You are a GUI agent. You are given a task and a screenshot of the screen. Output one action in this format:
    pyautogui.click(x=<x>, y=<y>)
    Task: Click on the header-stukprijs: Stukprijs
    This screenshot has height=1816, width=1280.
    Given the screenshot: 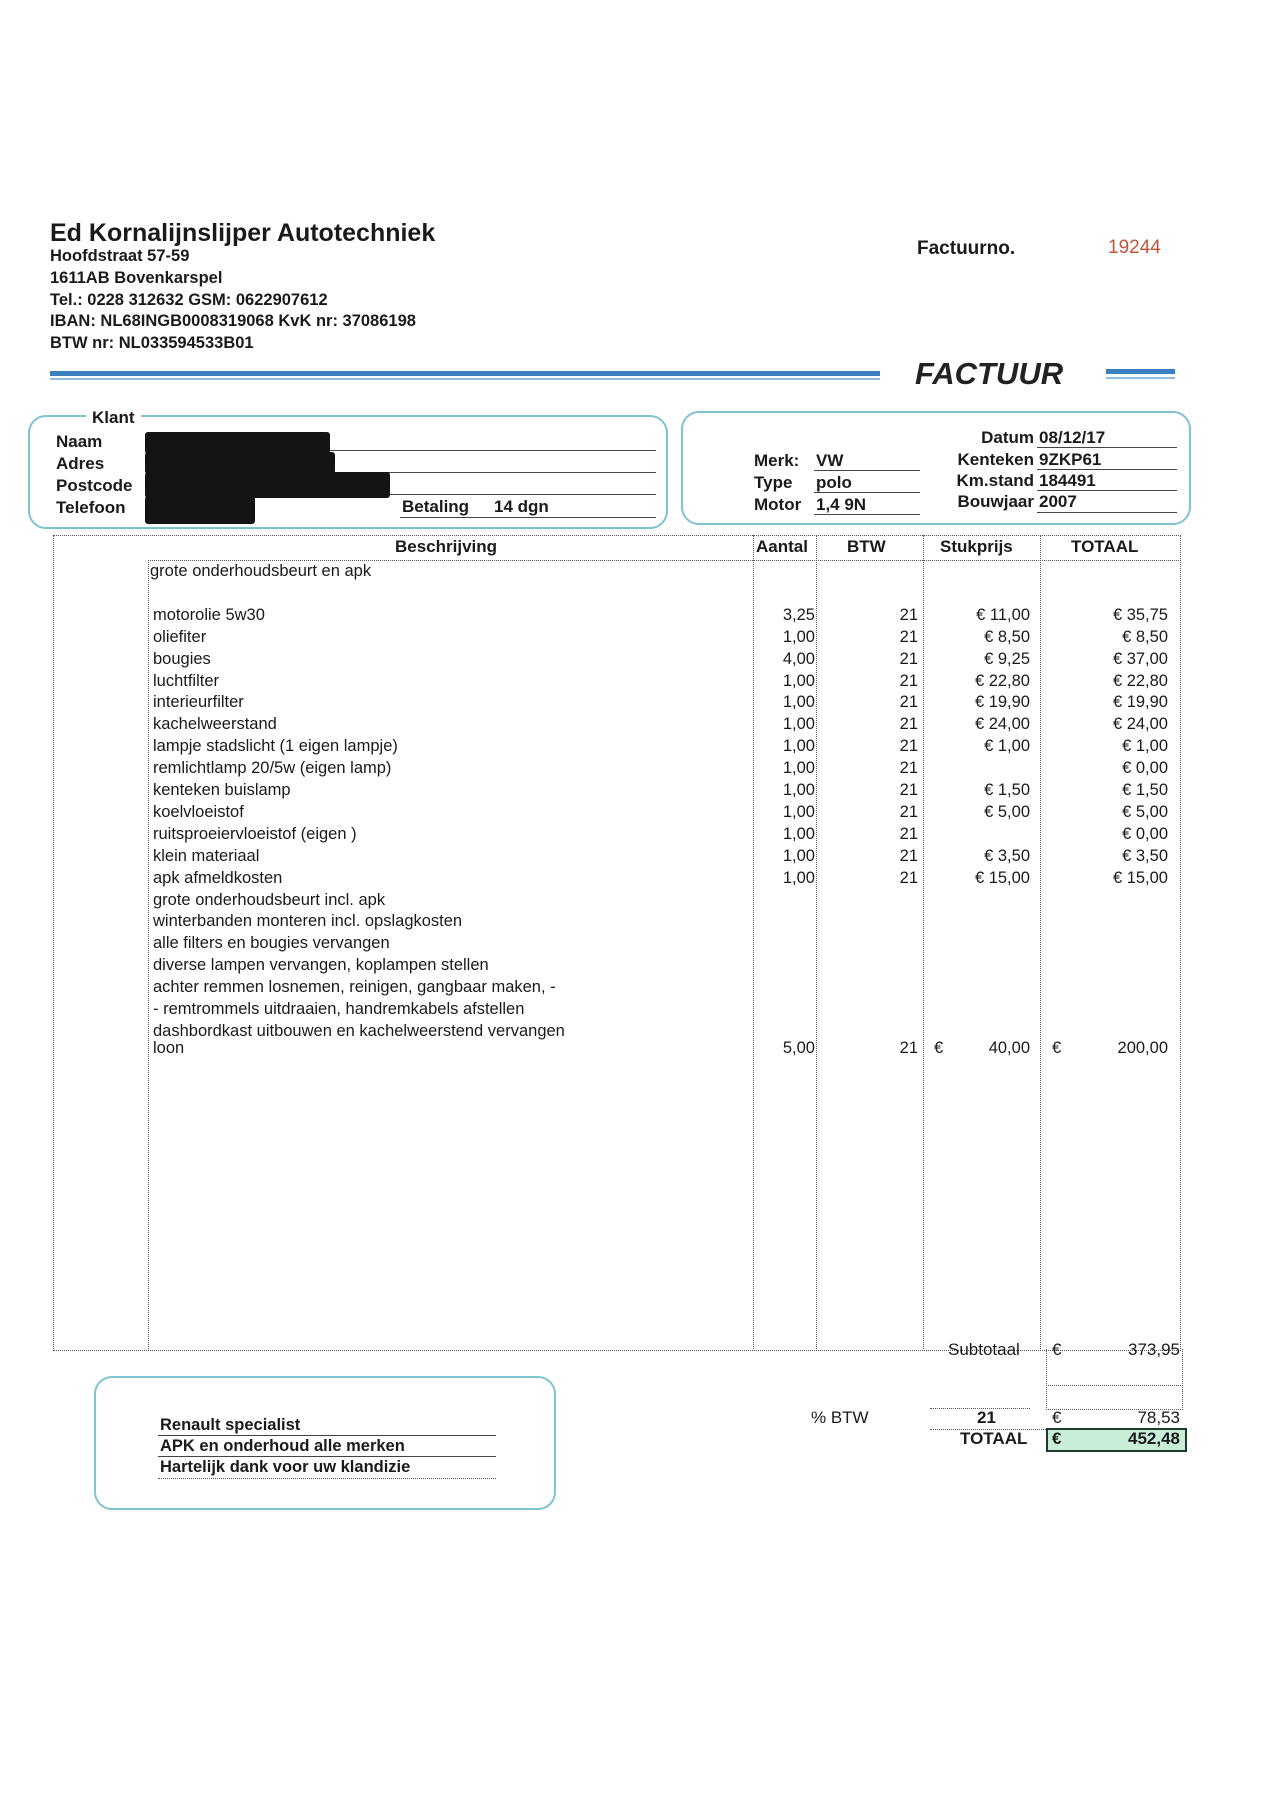 What is the action you would take?
    pyautogui.click(x=976, y=546)
    